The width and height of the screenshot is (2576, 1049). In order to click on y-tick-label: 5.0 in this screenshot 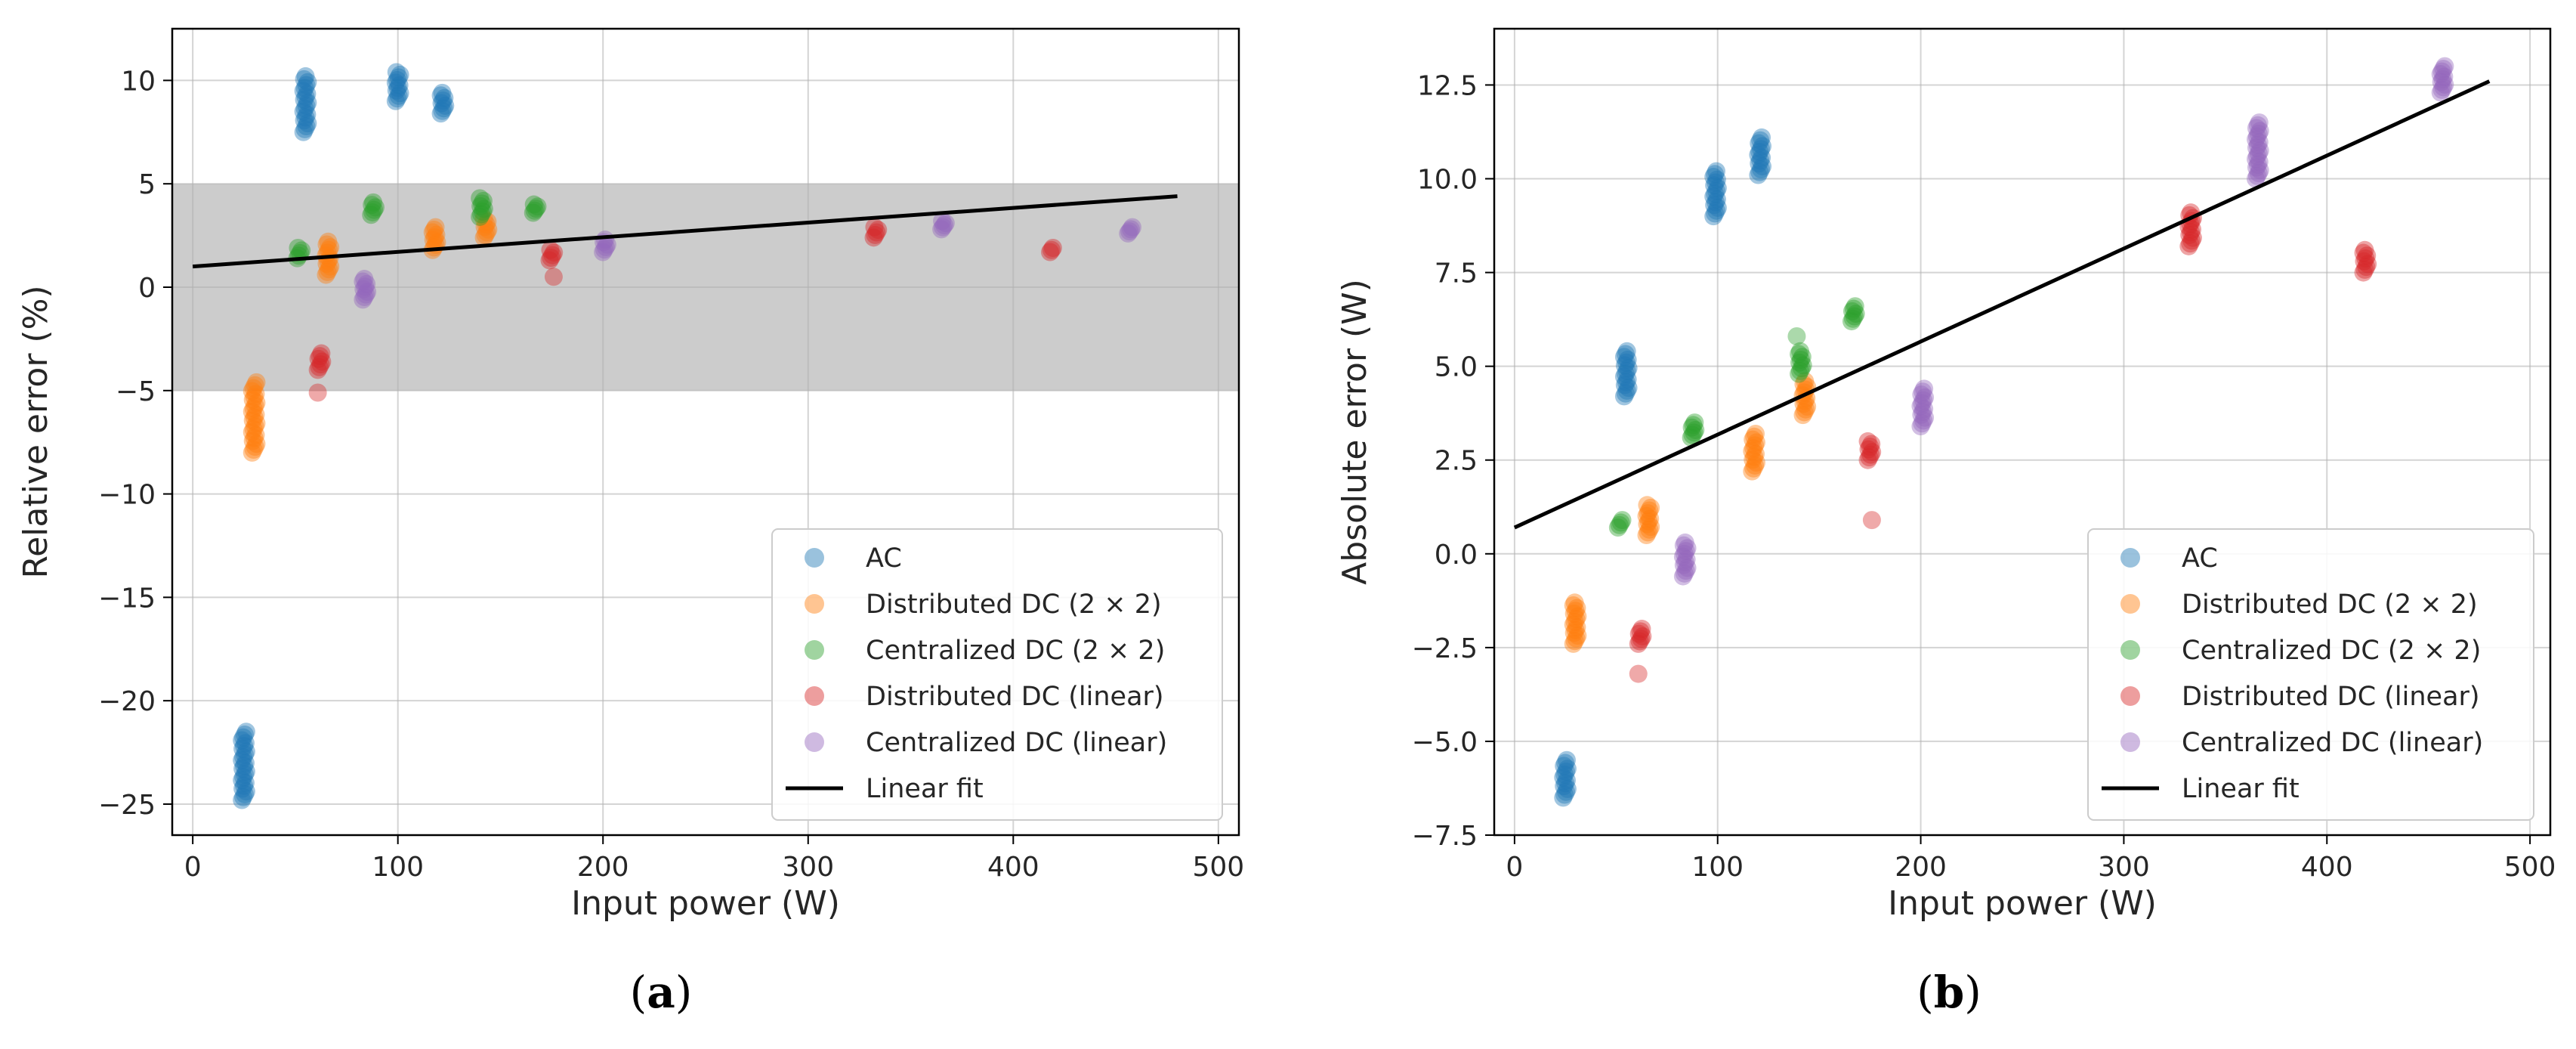, I will do `click(1456, 367)`.